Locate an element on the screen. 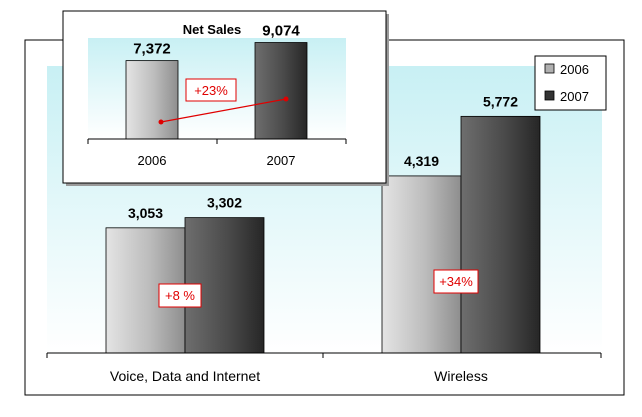 The image size is (642, 417). bar-value-label: 5,772 is located at coordinates (500, 101).